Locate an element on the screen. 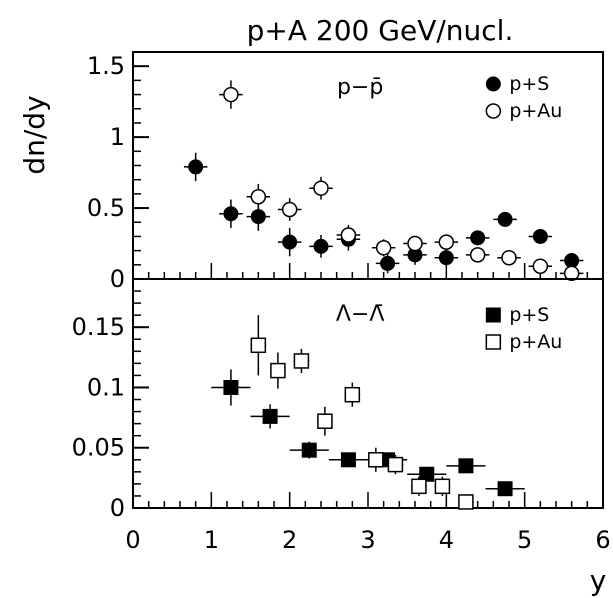  top-panel-legend-label: p+Au is located at coordinates (535, 111).